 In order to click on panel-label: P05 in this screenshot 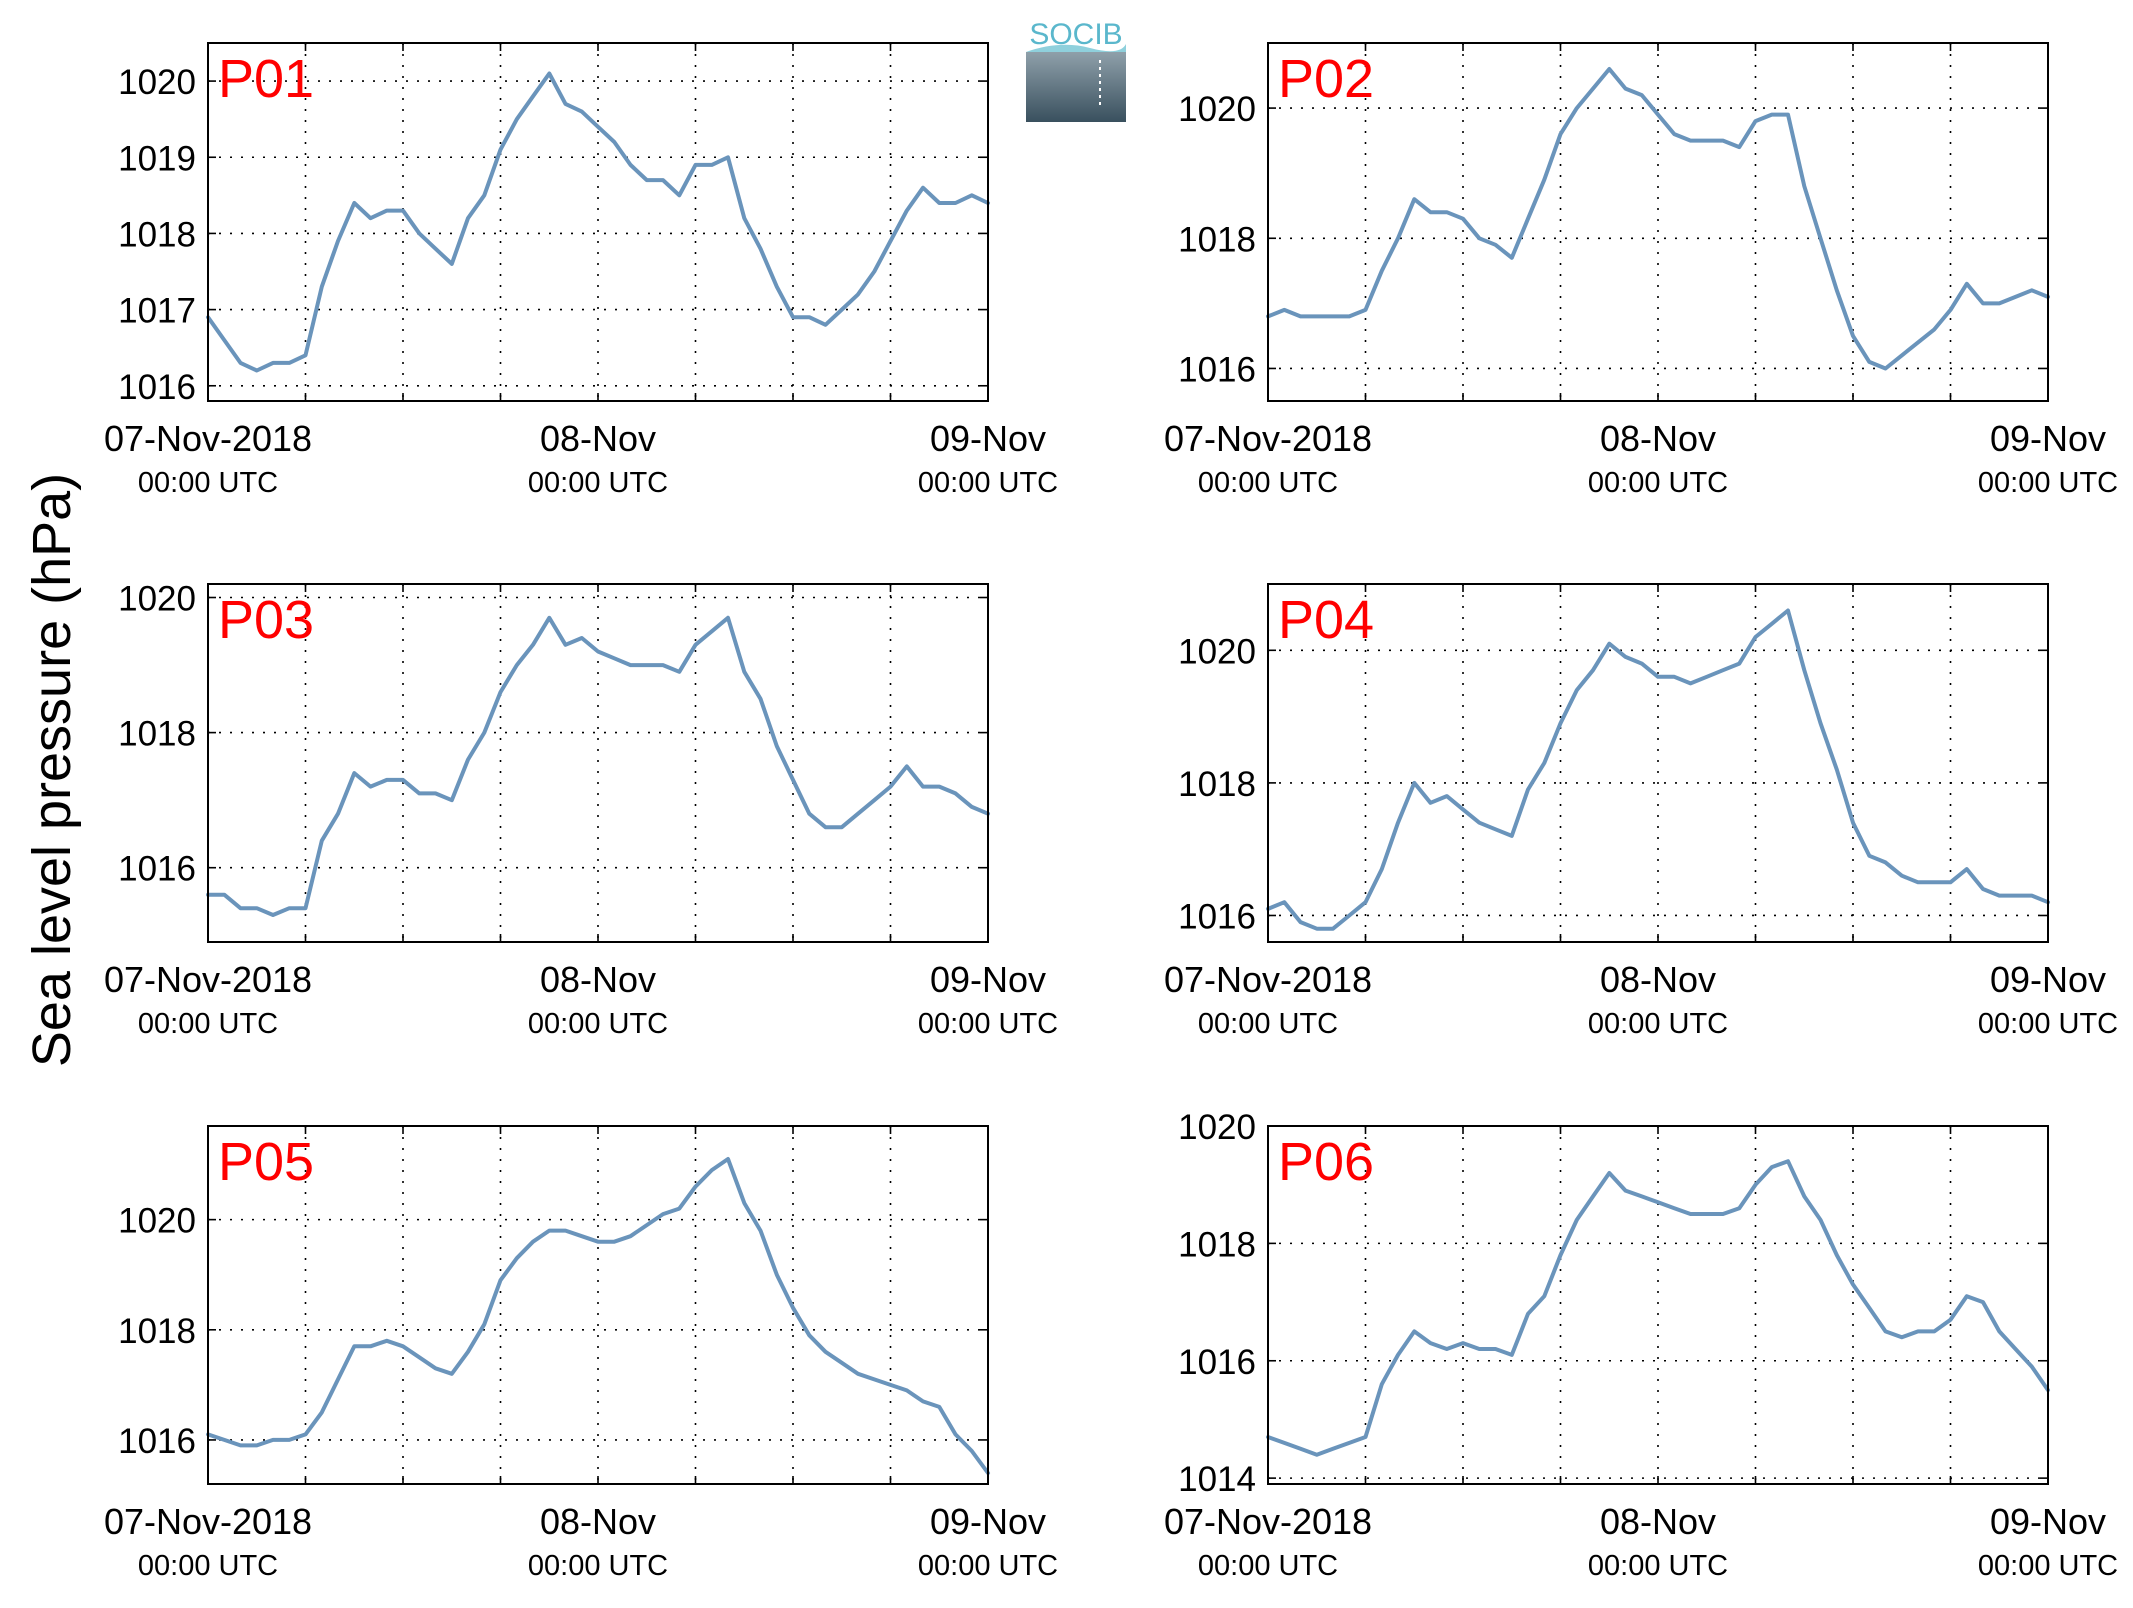, I will do `click(266, 1162)`.